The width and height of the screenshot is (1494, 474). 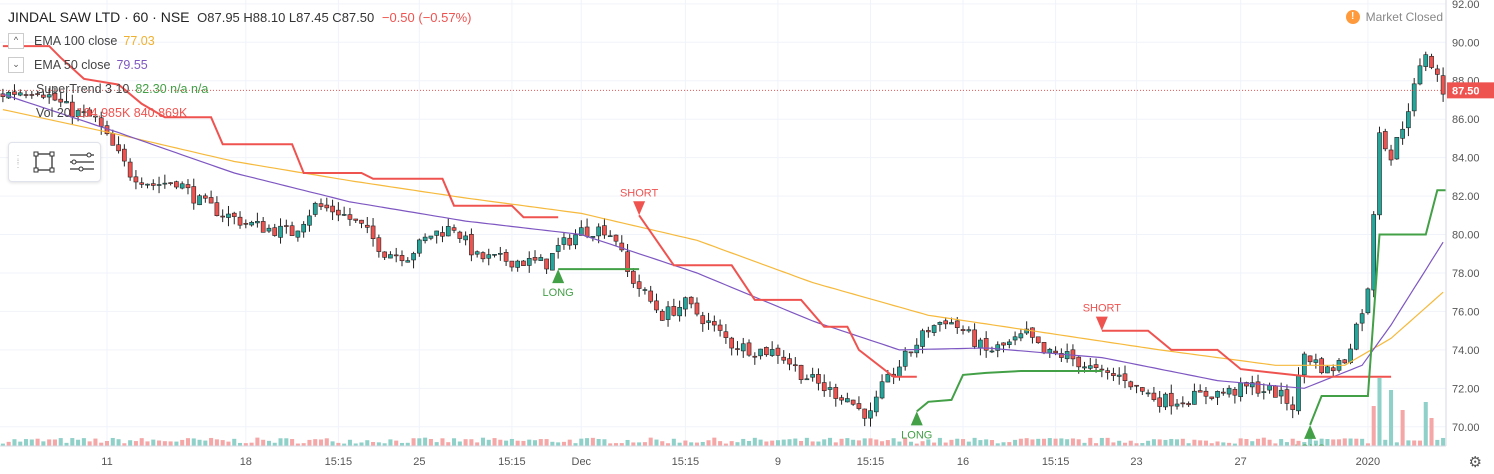 What do you see at coordinates (76, 41) in the screenshot?
I see `legend-label: EMA 100 close` at bounding box center [76, 41].